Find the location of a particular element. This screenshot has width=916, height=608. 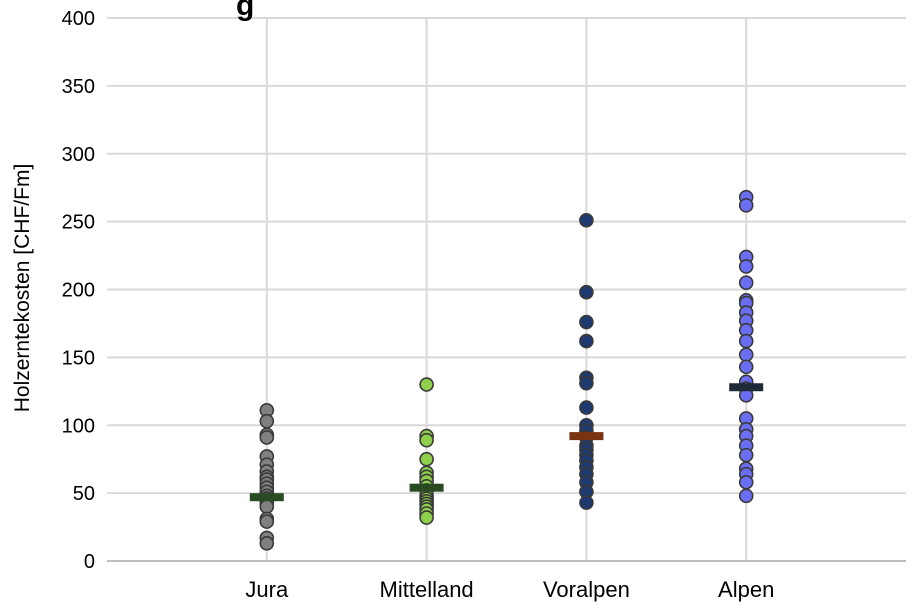

y-tick-labels: 0 50 100 150 200 250 300 350 400 is located at coordinates (78, 290).